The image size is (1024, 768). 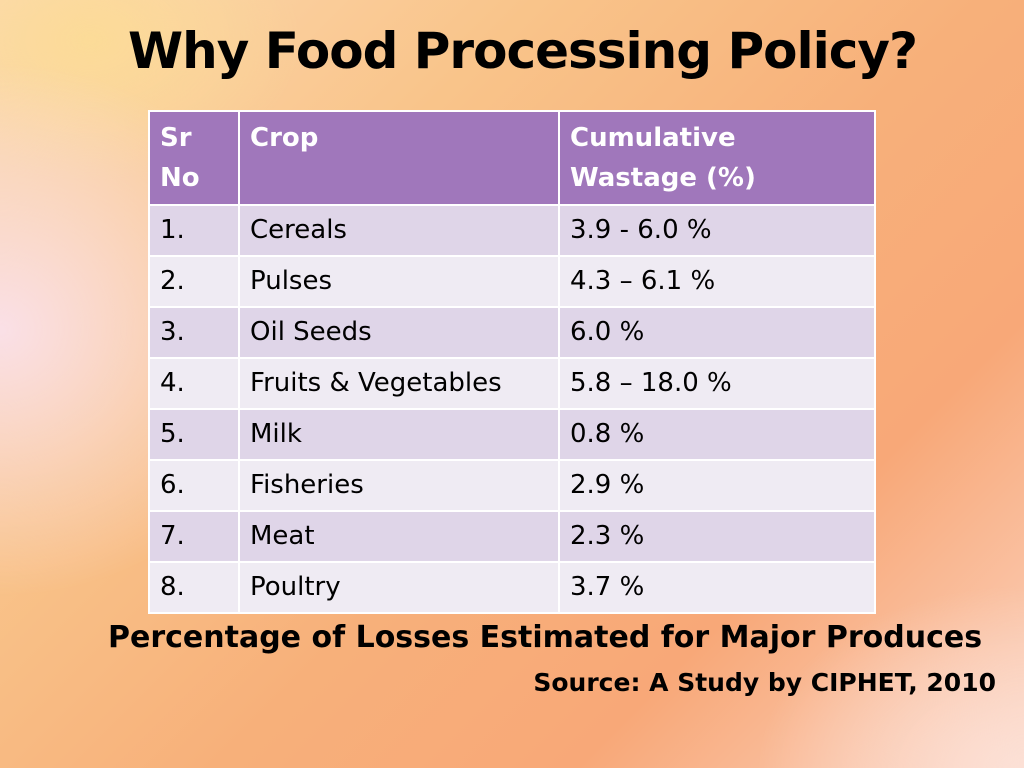 I want to click on source-note: Source: A Study by CIPHET, 2010, so click(x=764, y=682).